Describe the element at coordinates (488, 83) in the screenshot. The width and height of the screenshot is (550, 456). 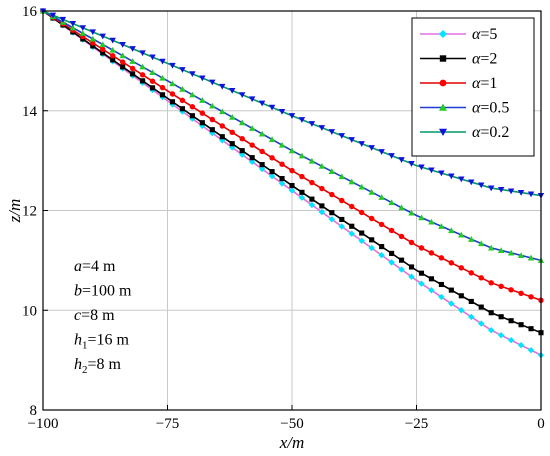
I see `legend-value: =1` at that location.